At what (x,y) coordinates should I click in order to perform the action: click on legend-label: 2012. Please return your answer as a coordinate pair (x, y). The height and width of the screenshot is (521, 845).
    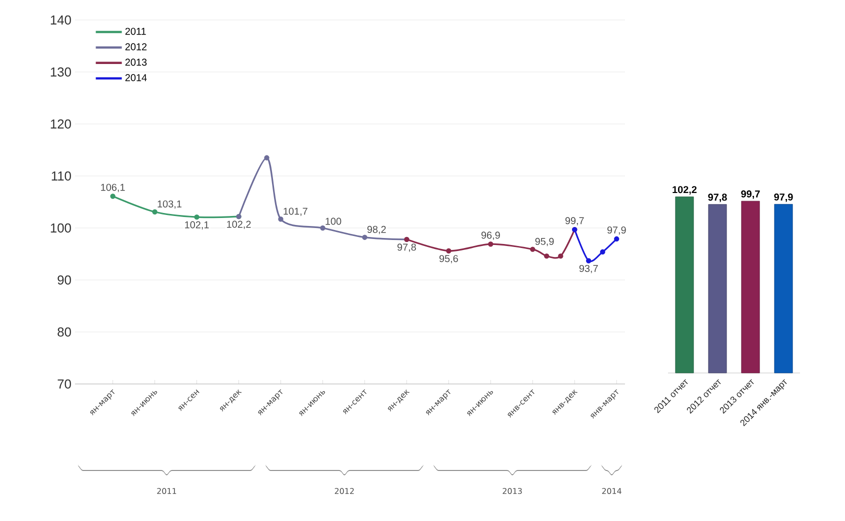
    Looking at the image, I should click on (136, 46).